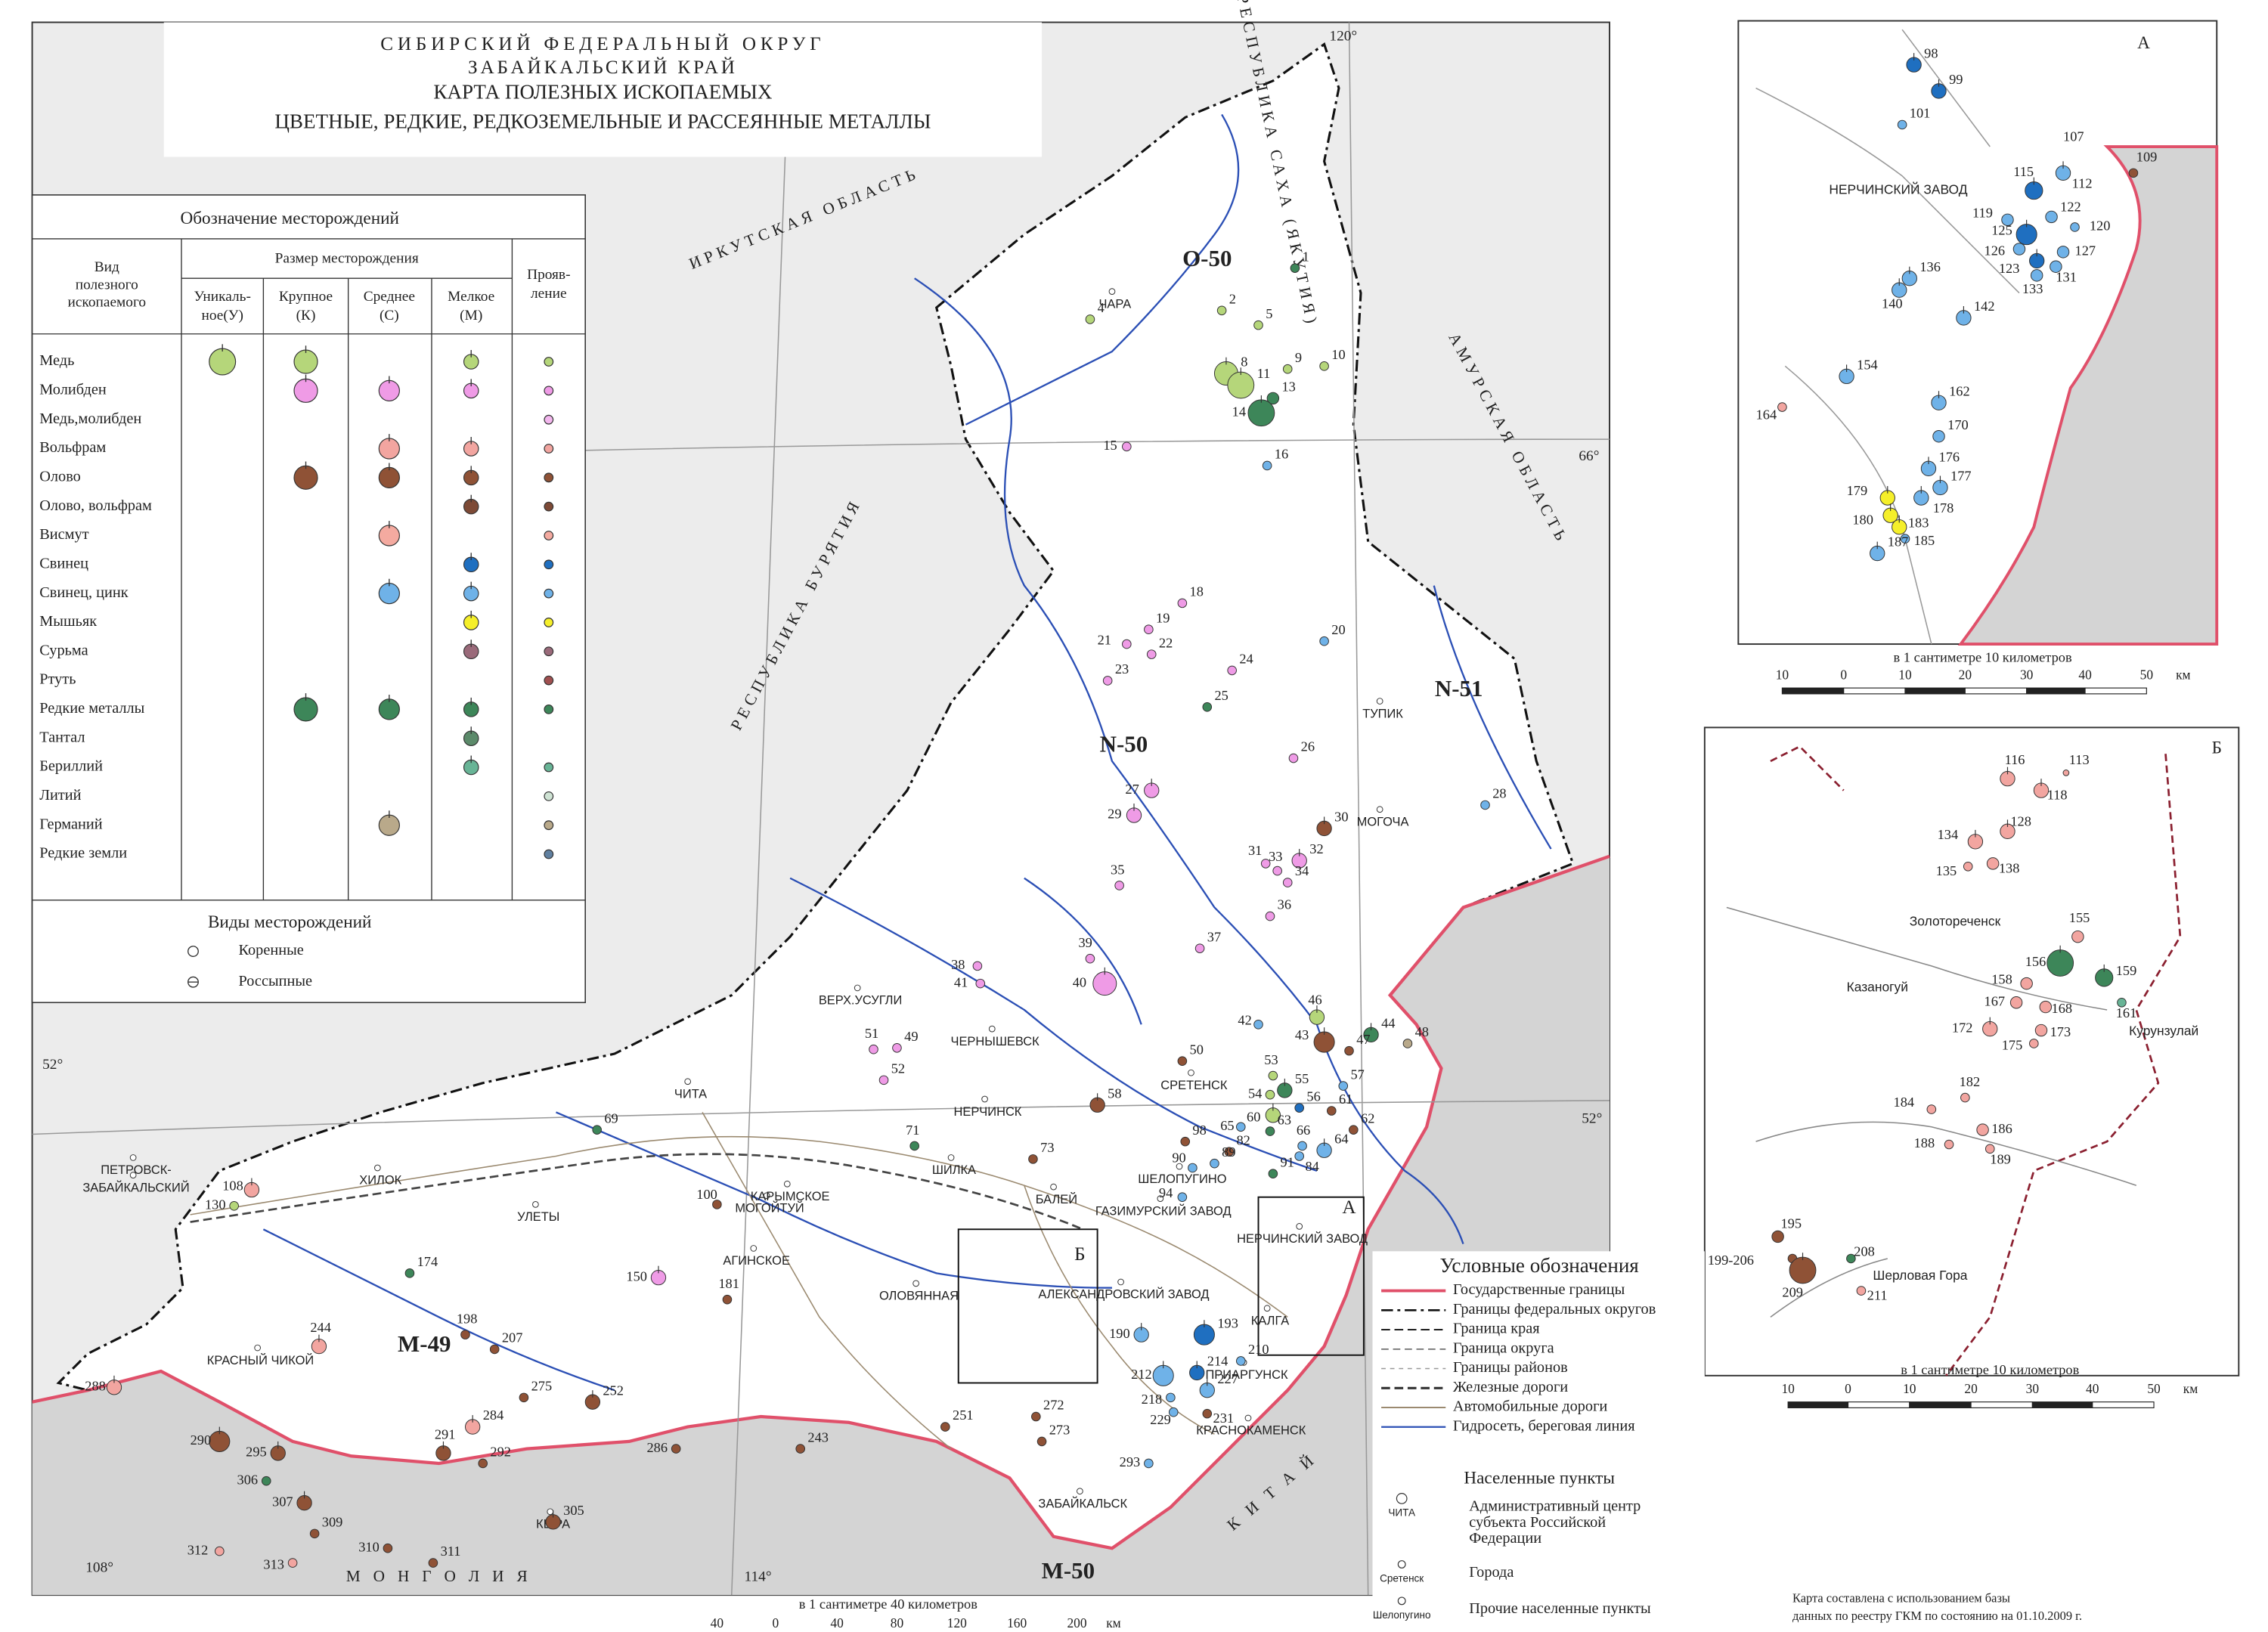  What do you see at coordinates (2143, 43) in the screenshot?
I see `inset-letter: А` at bounding box center [2143, 43].